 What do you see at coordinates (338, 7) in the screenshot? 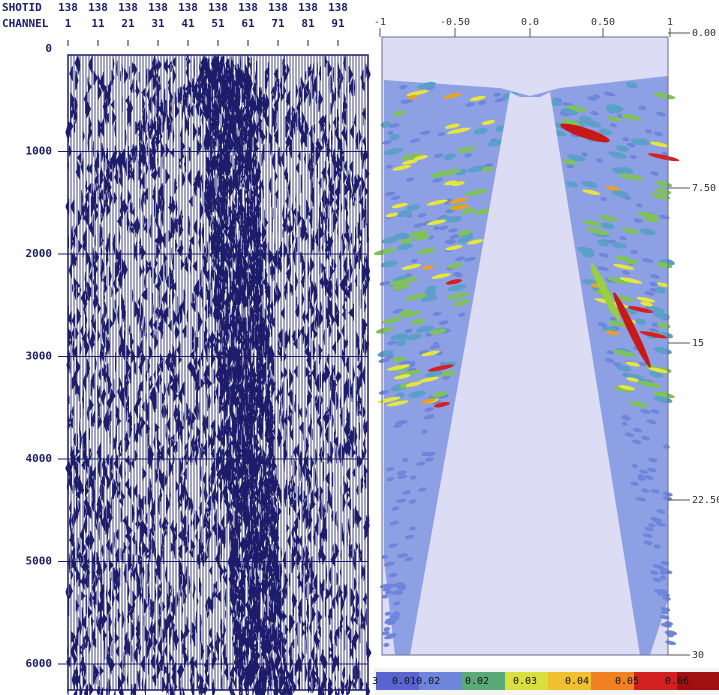
I see `header-value: 138` at bounding box center [338, 7].